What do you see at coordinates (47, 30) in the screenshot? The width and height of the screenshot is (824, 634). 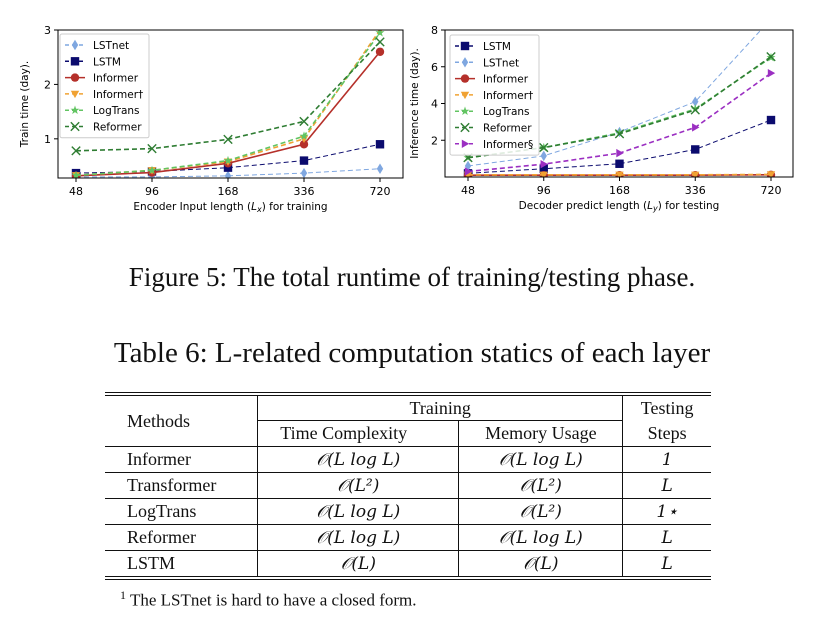 I see `y-tick-label: 3` at bounding box center [47, 30].